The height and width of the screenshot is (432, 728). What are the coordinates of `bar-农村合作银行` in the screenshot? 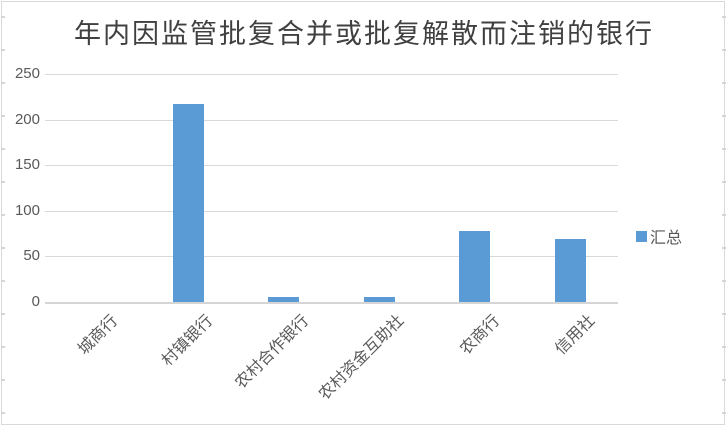 It's located at (283, 299).